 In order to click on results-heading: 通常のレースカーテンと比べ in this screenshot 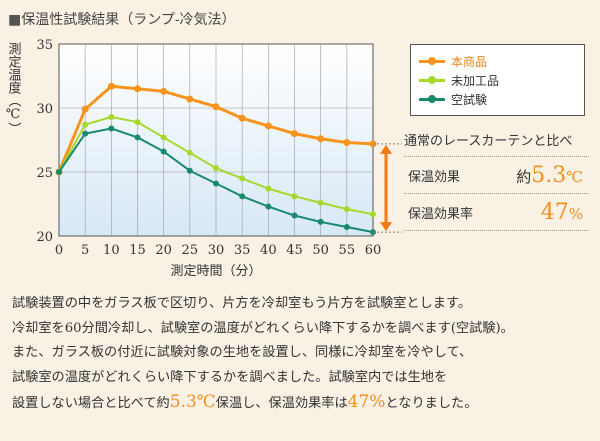, I will do `click(496, 142)`.